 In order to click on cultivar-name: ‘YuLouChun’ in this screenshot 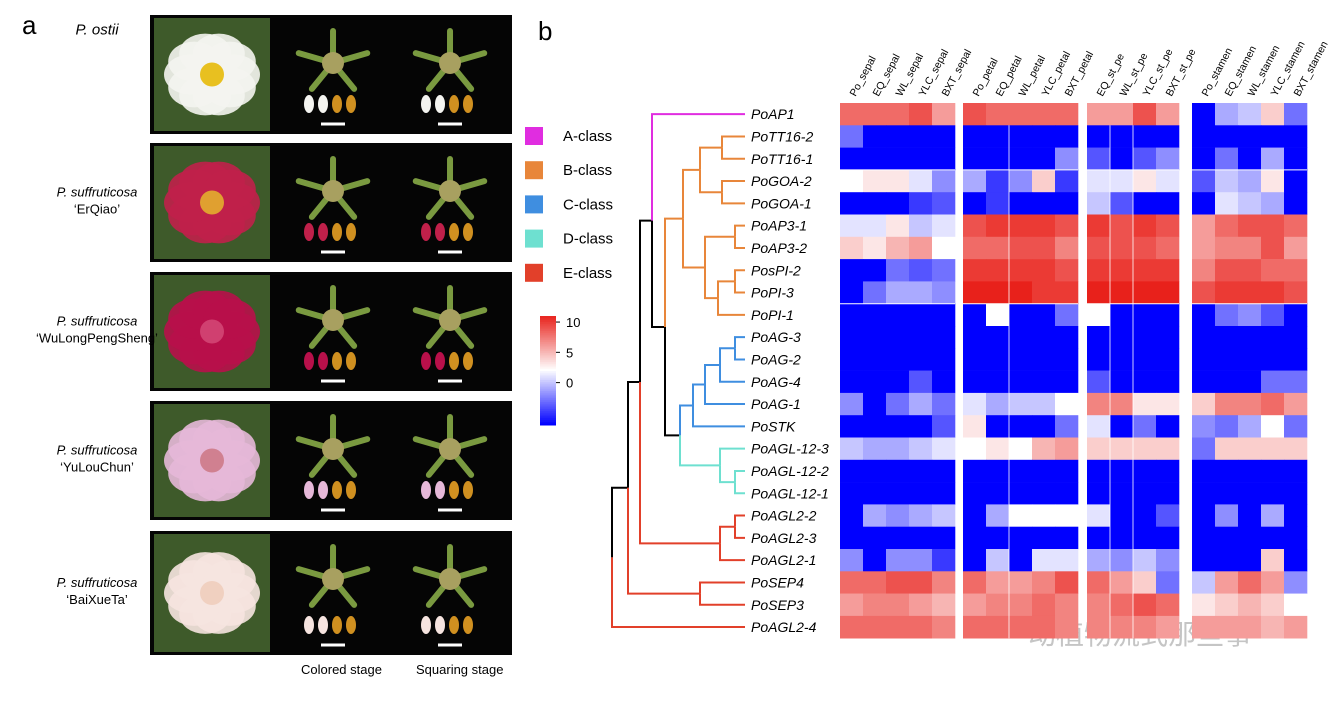, I will do `click(97, 467)`.